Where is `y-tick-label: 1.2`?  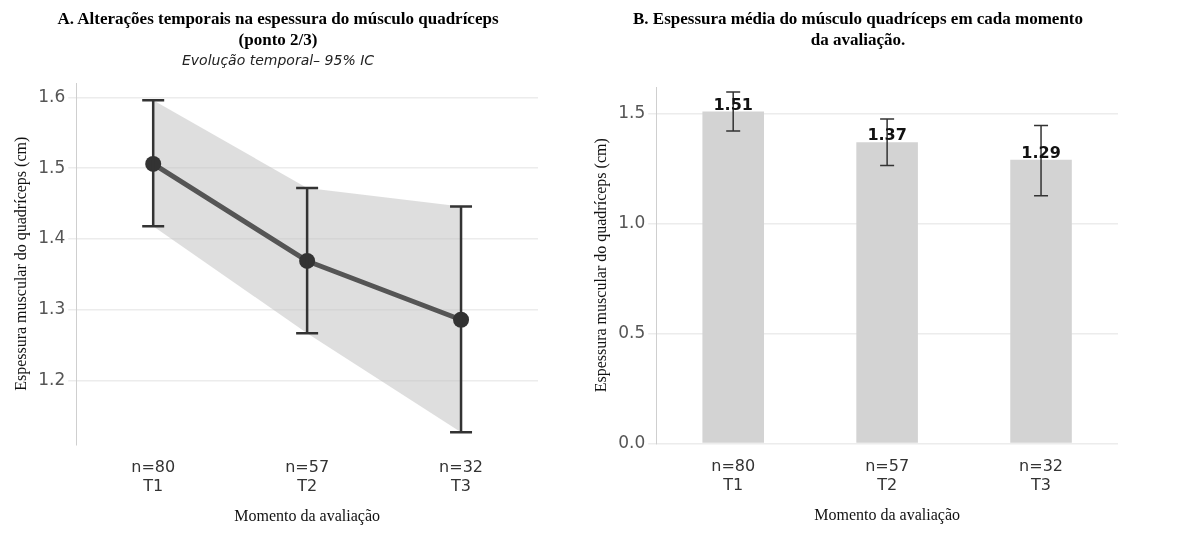 y-tick-label: 1.2 is located at coordinates (52, 379).